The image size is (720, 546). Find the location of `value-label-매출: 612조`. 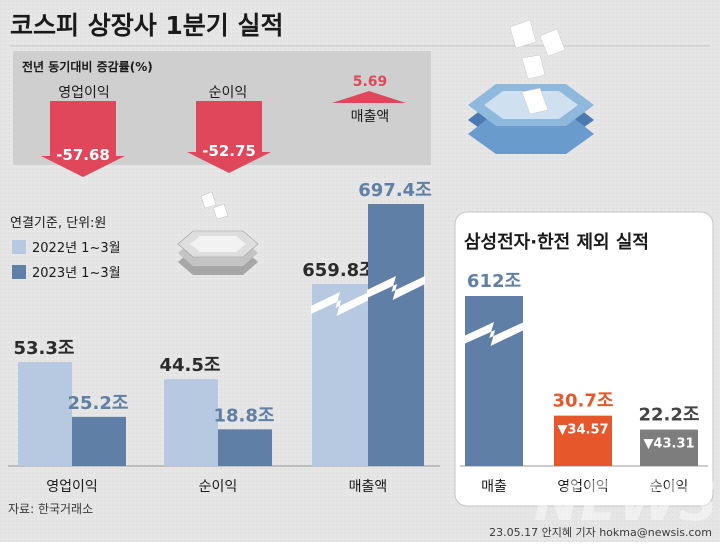

value-label-매출: 612조 is located at coordinates (494, 281).